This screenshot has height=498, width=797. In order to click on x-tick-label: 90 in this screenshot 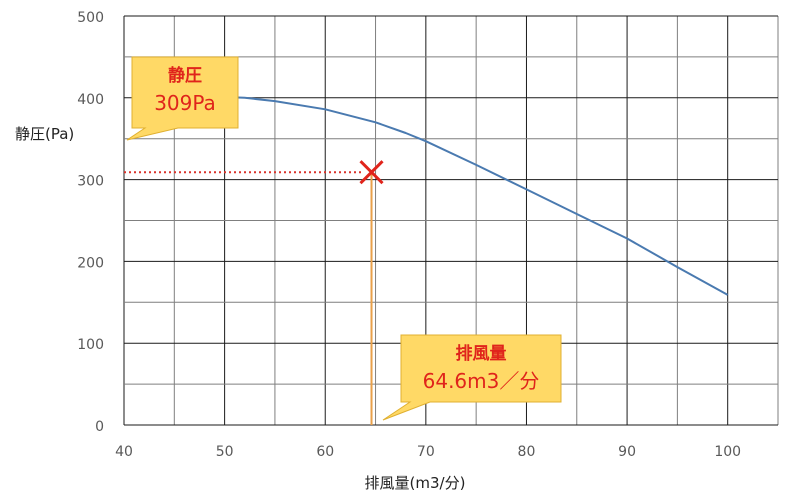, I will do `click(627, 452)`.